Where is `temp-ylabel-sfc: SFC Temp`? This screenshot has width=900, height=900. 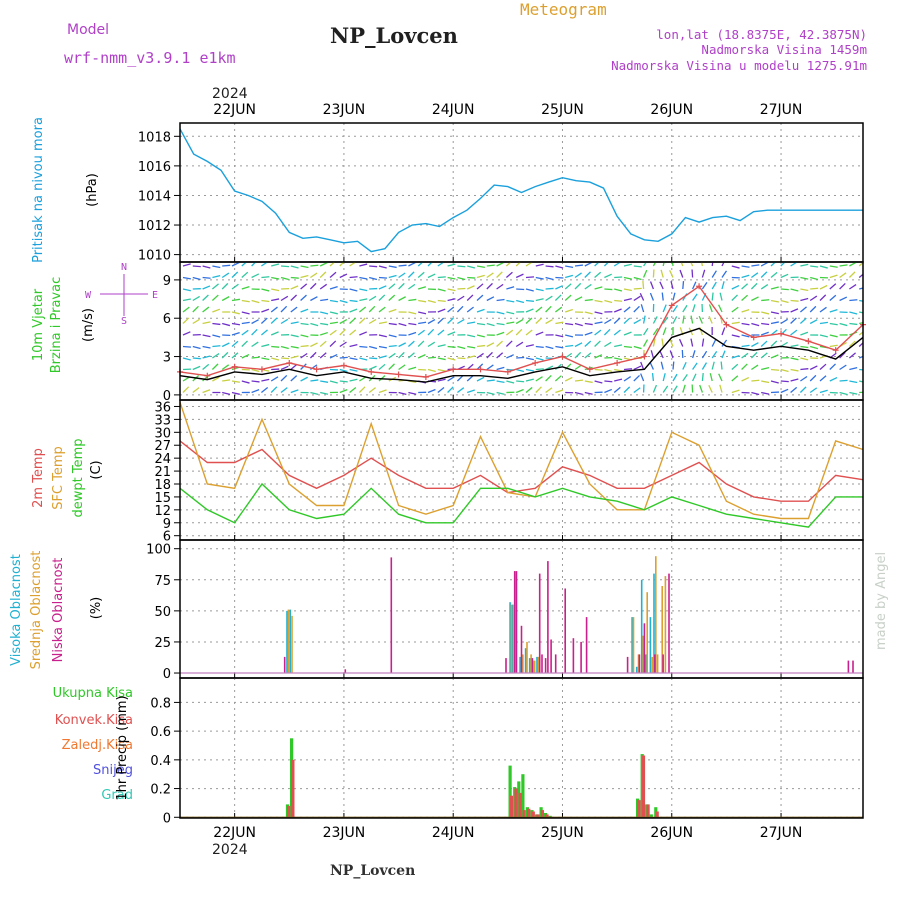
temp-ylabel-sfc: SFC Temp is located at coordinates (58, 478).